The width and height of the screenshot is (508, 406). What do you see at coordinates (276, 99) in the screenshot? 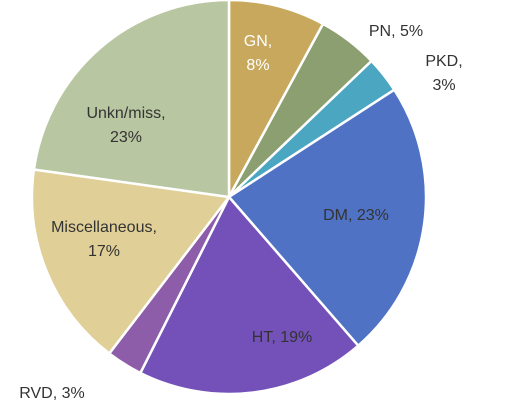
I see `pie-slice` at bounding box center [276, 99].